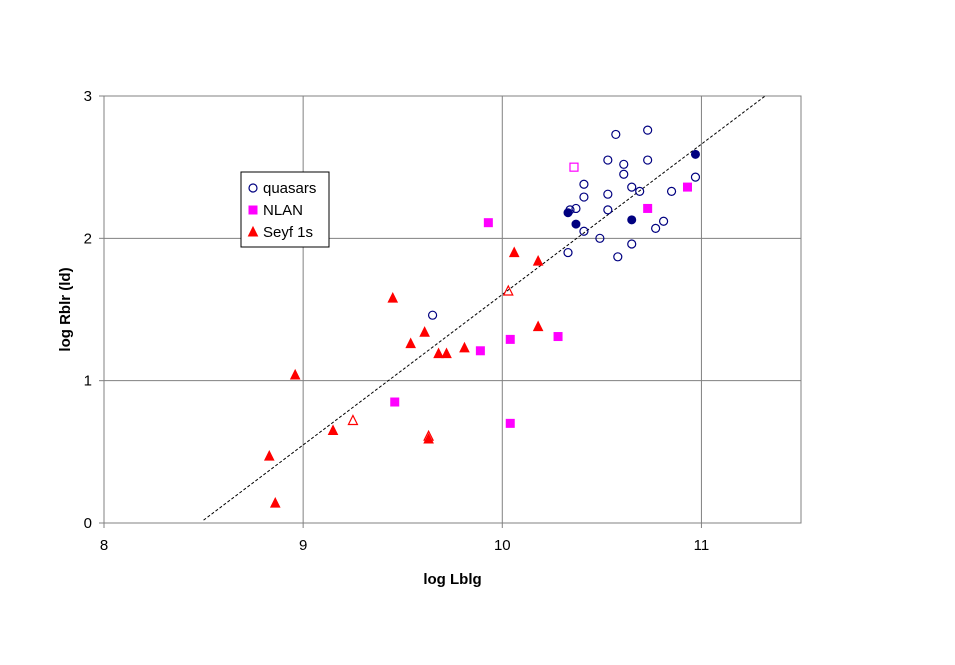 The height and width of the screenshot is (665, 955). What do you see at coordinates (702, 545) in the screenshot?
I see `x-tick-label: 11` at bounding box center [702, 545].